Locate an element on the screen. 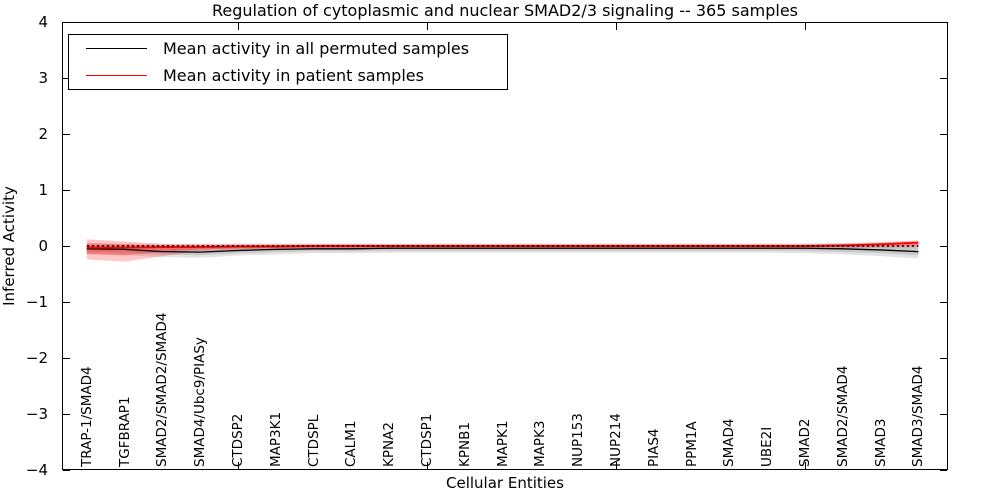 This screenshot has height=500, width=1000. x-category-label: CALM1 is located at coordinates (351, 443).